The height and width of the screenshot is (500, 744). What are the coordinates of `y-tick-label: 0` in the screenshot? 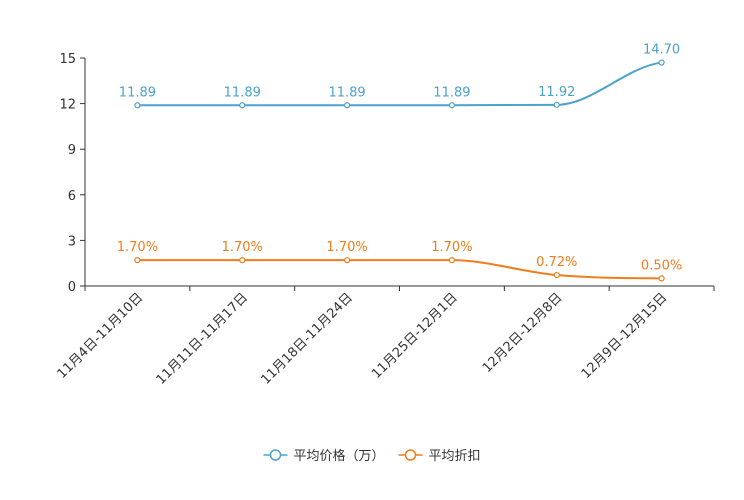 It's located at (72, 287).